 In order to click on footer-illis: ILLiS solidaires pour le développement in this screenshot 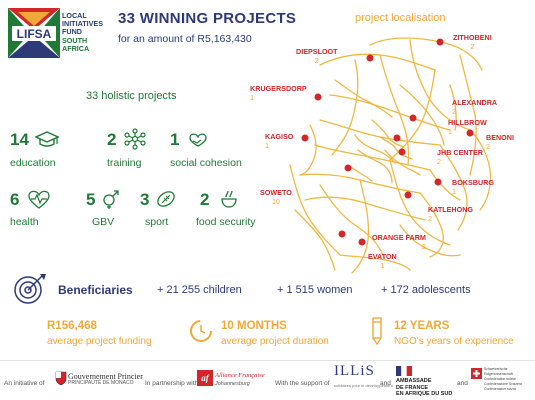, I will do `click(363, 377)`.